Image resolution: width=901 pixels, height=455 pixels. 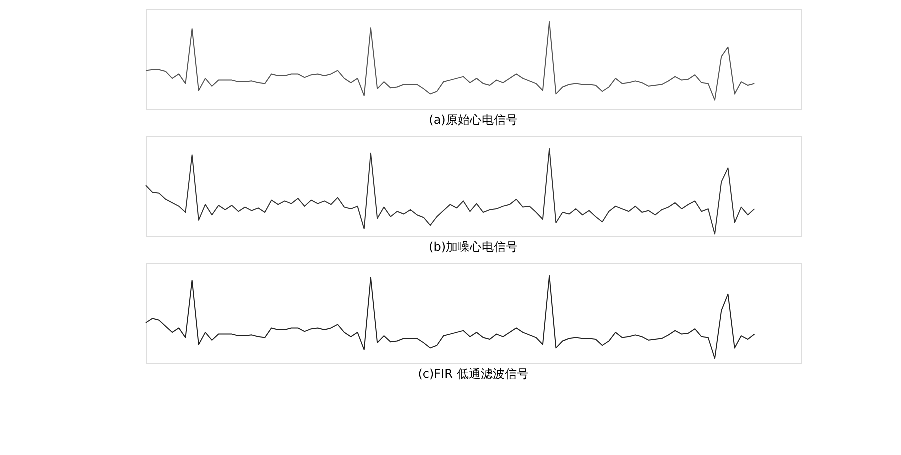 What do you see at coordinates (473, 120) in the screenshot?
I see `text: (a)原始心电信号` at bounding box center [473, 120].